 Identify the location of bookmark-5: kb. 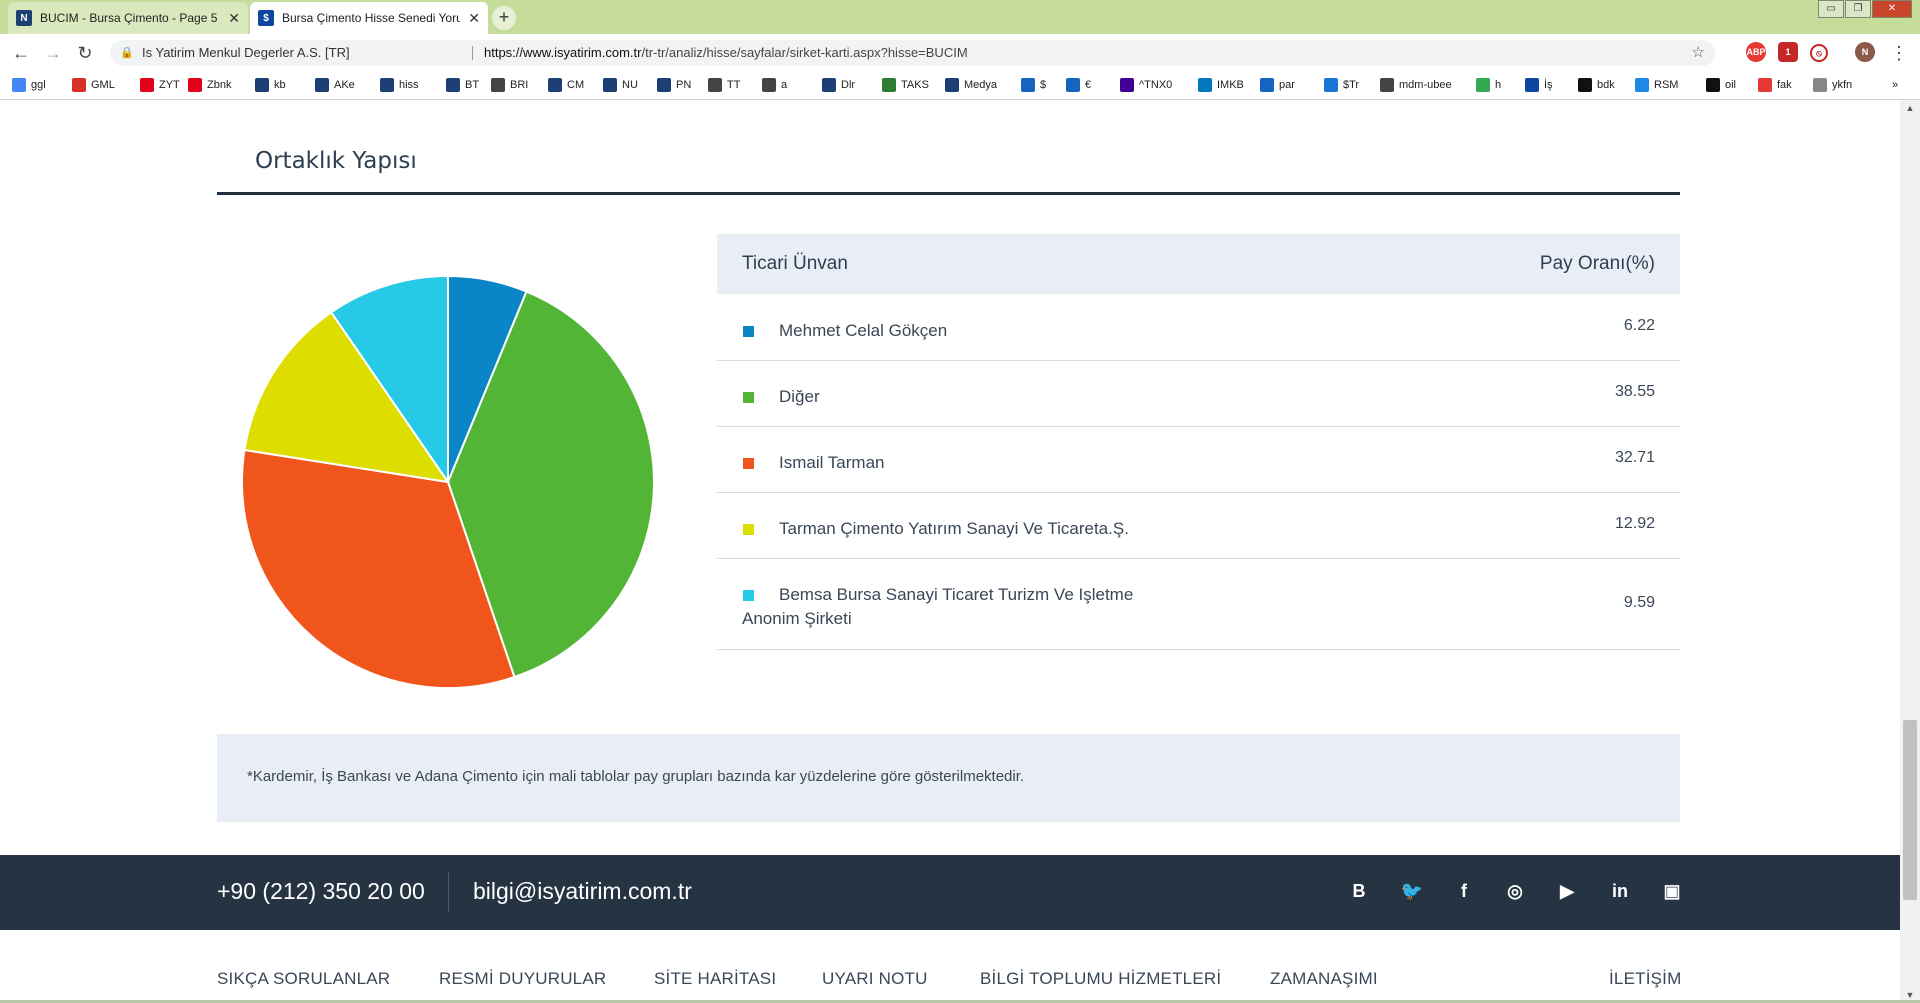
(270, 85).